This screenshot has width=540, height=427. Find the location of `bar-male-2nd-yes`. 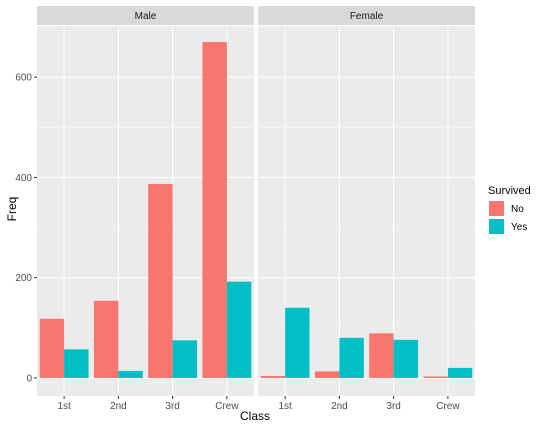

bar-male-2nd-yes is located at coordinates (130, 374).